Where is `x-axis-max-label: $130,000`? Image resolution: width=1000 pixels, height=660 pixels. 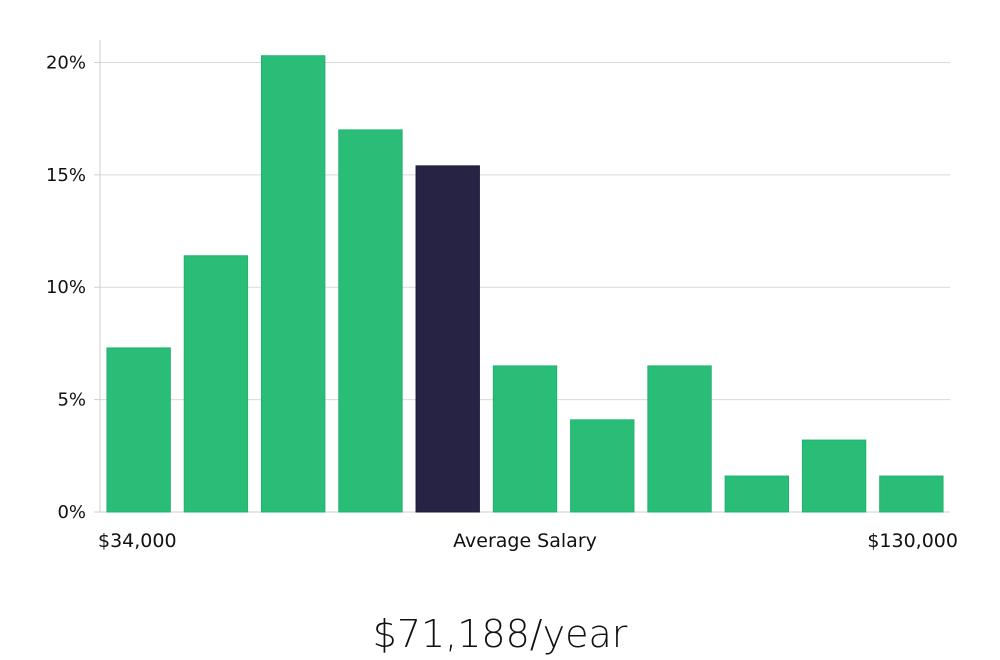
x-axis-max-label: $130,000 is located at coordinates (912, 541).